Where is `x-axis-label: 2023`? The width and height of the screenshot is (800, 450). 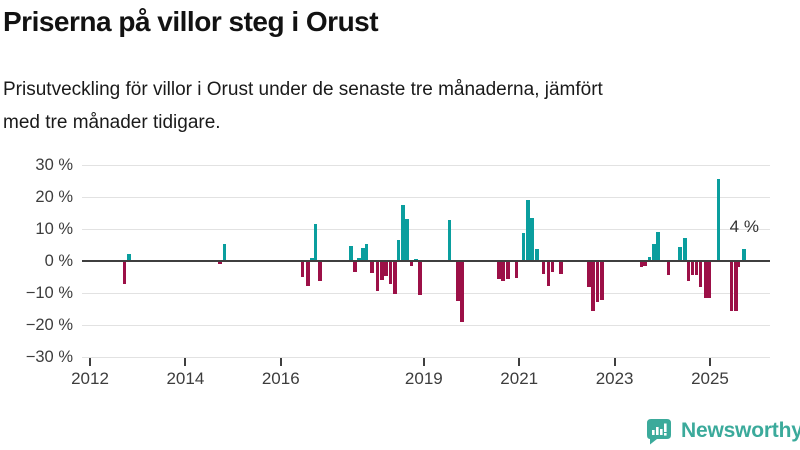 x-axis-label: 2023 is located at coordinates (614, 378).